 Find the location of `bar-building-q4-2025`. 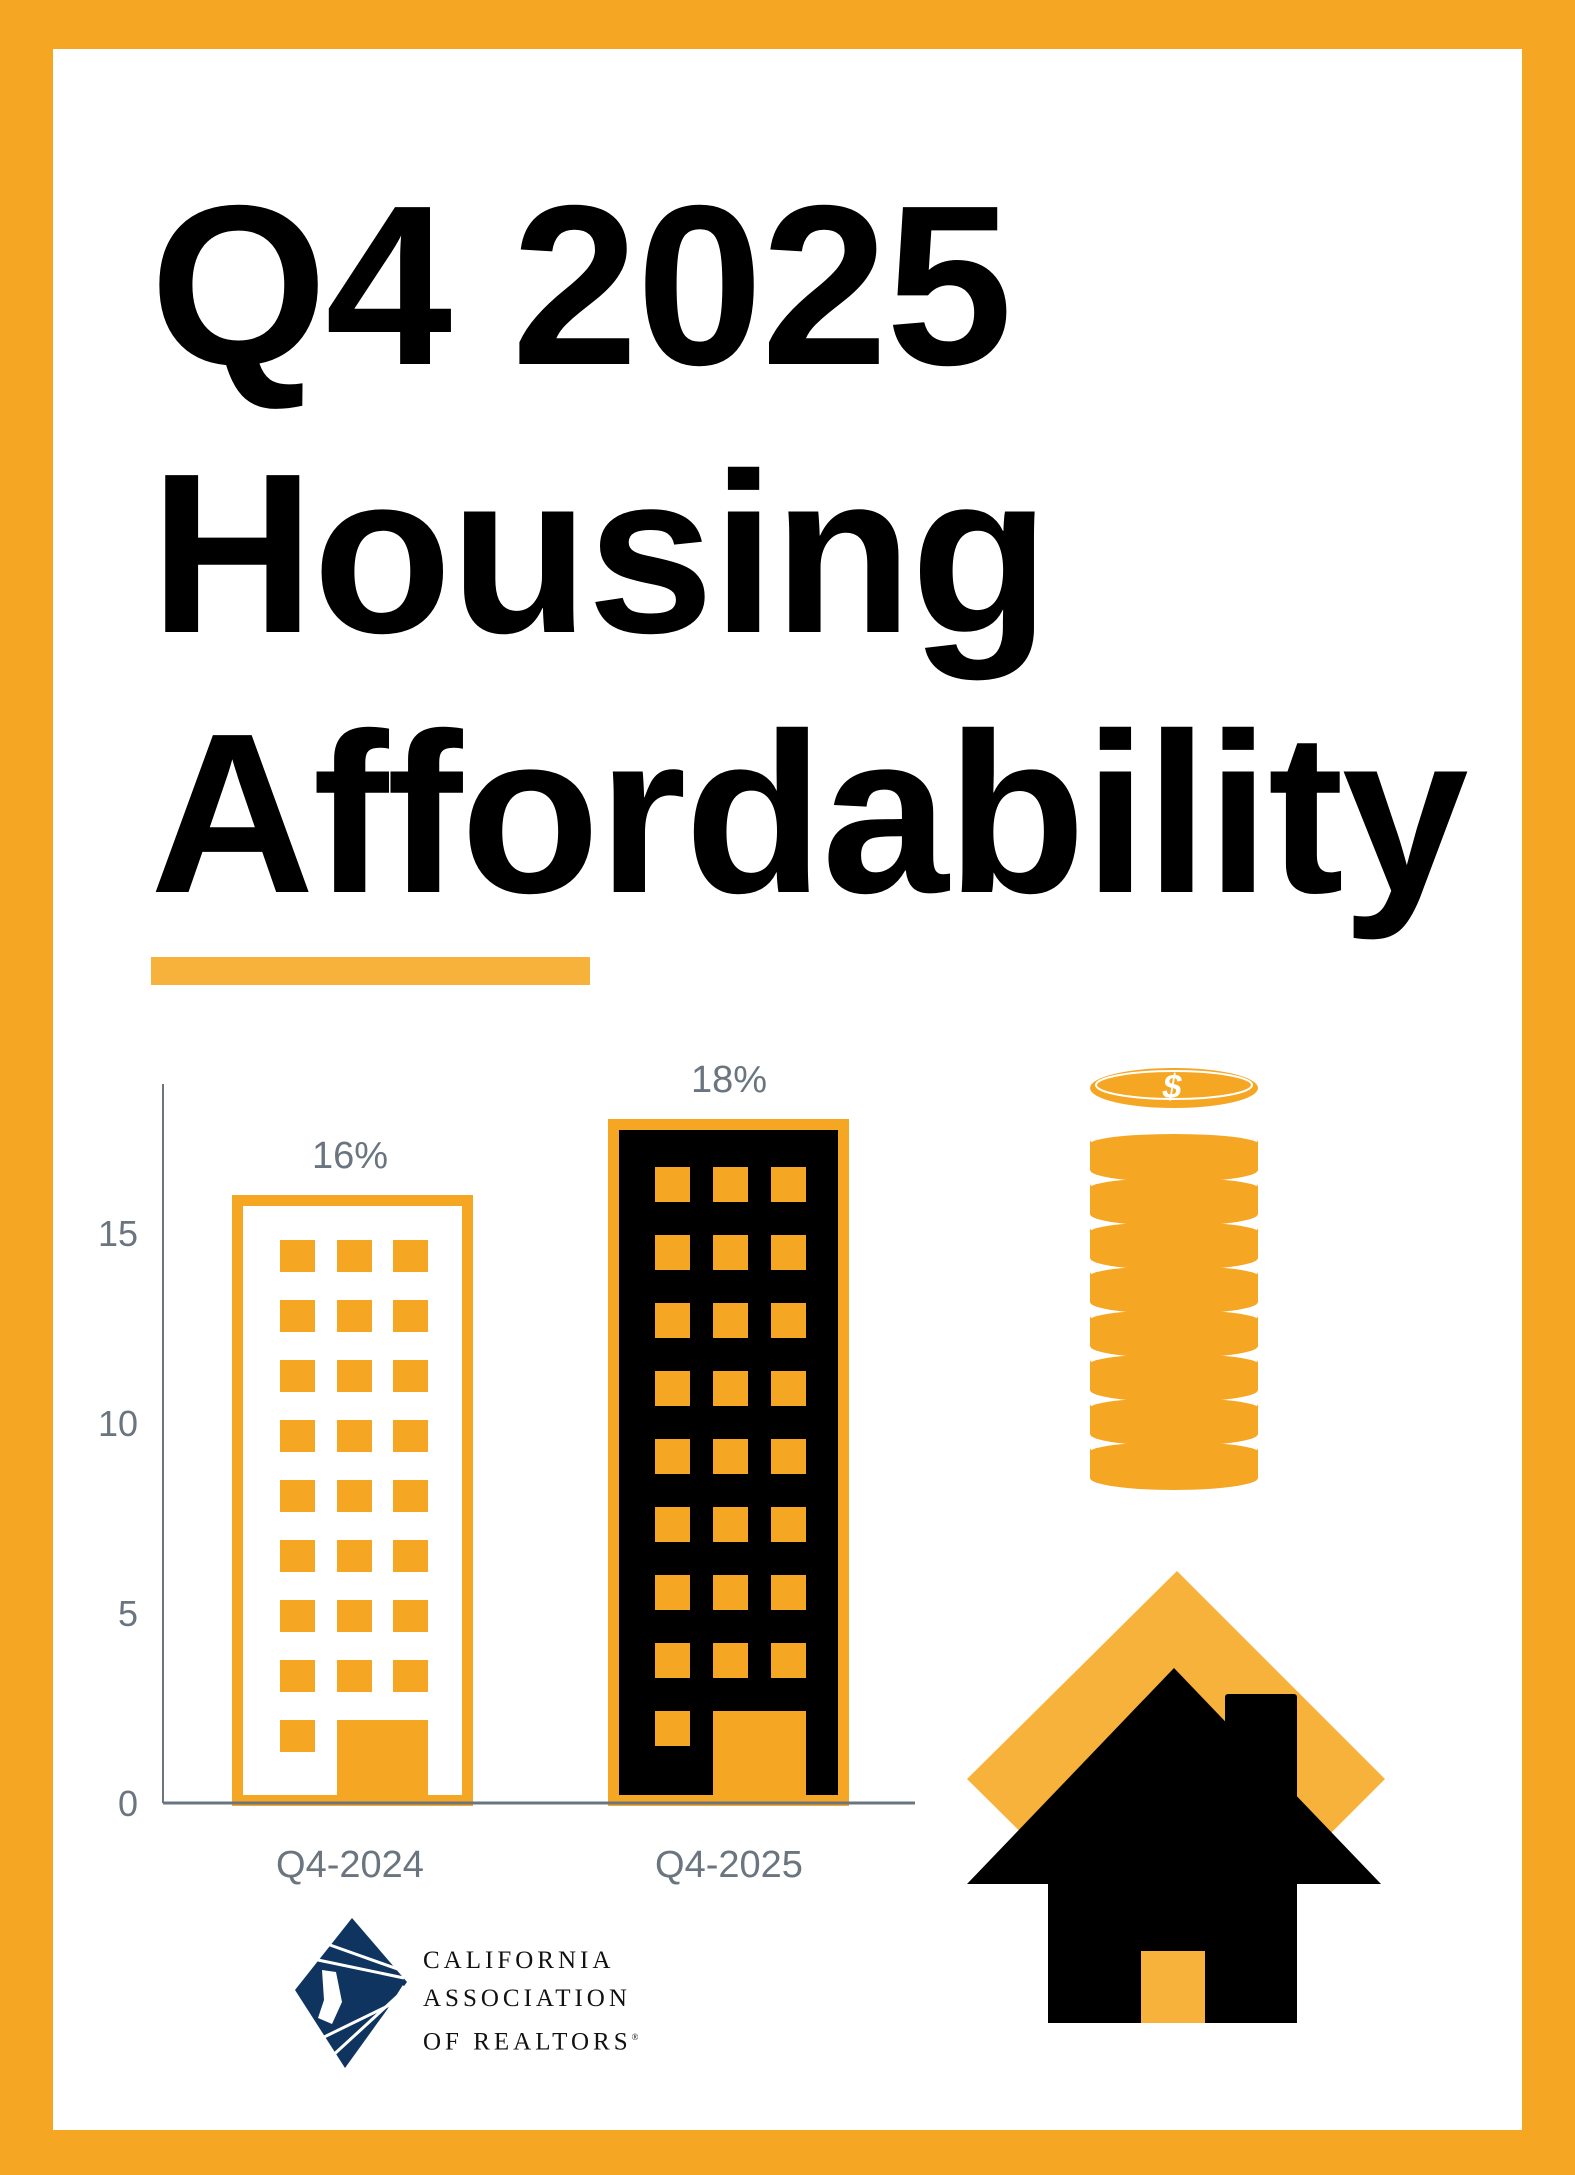

bar-building-q4-2025 is located at coordinates (728, 1462).